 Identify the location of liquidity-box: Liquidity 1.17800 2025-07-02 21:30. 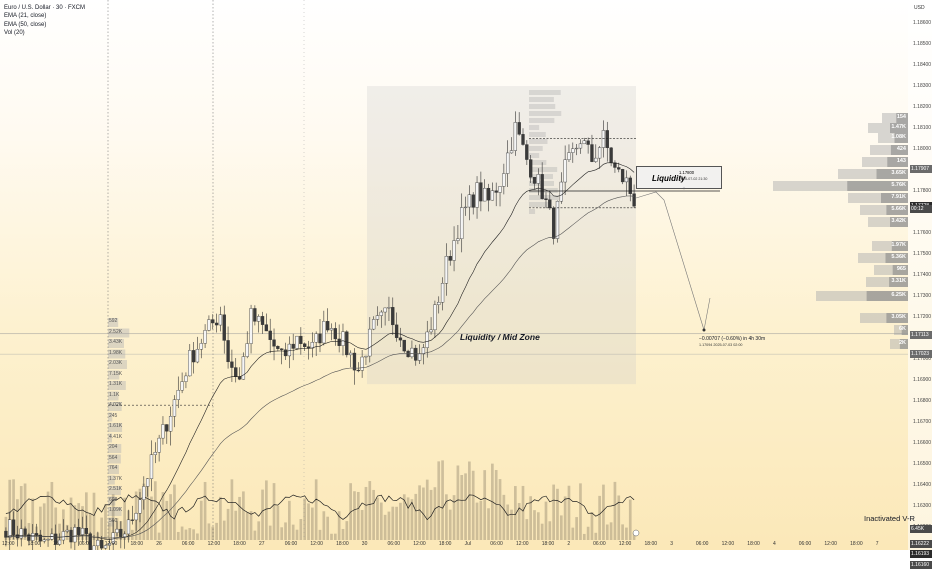
(679, 177).